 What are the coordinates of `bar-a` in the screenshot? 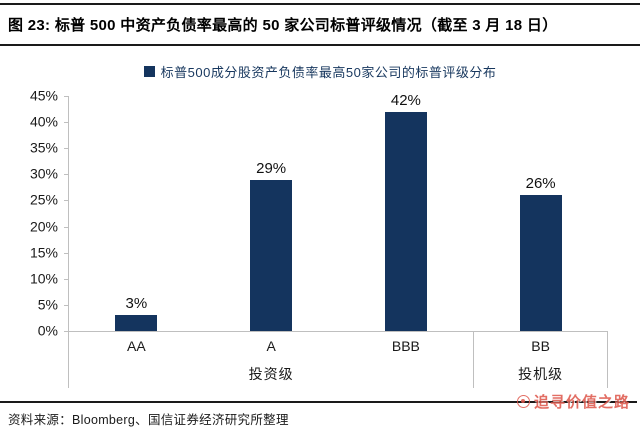 It's located at (271, 255).